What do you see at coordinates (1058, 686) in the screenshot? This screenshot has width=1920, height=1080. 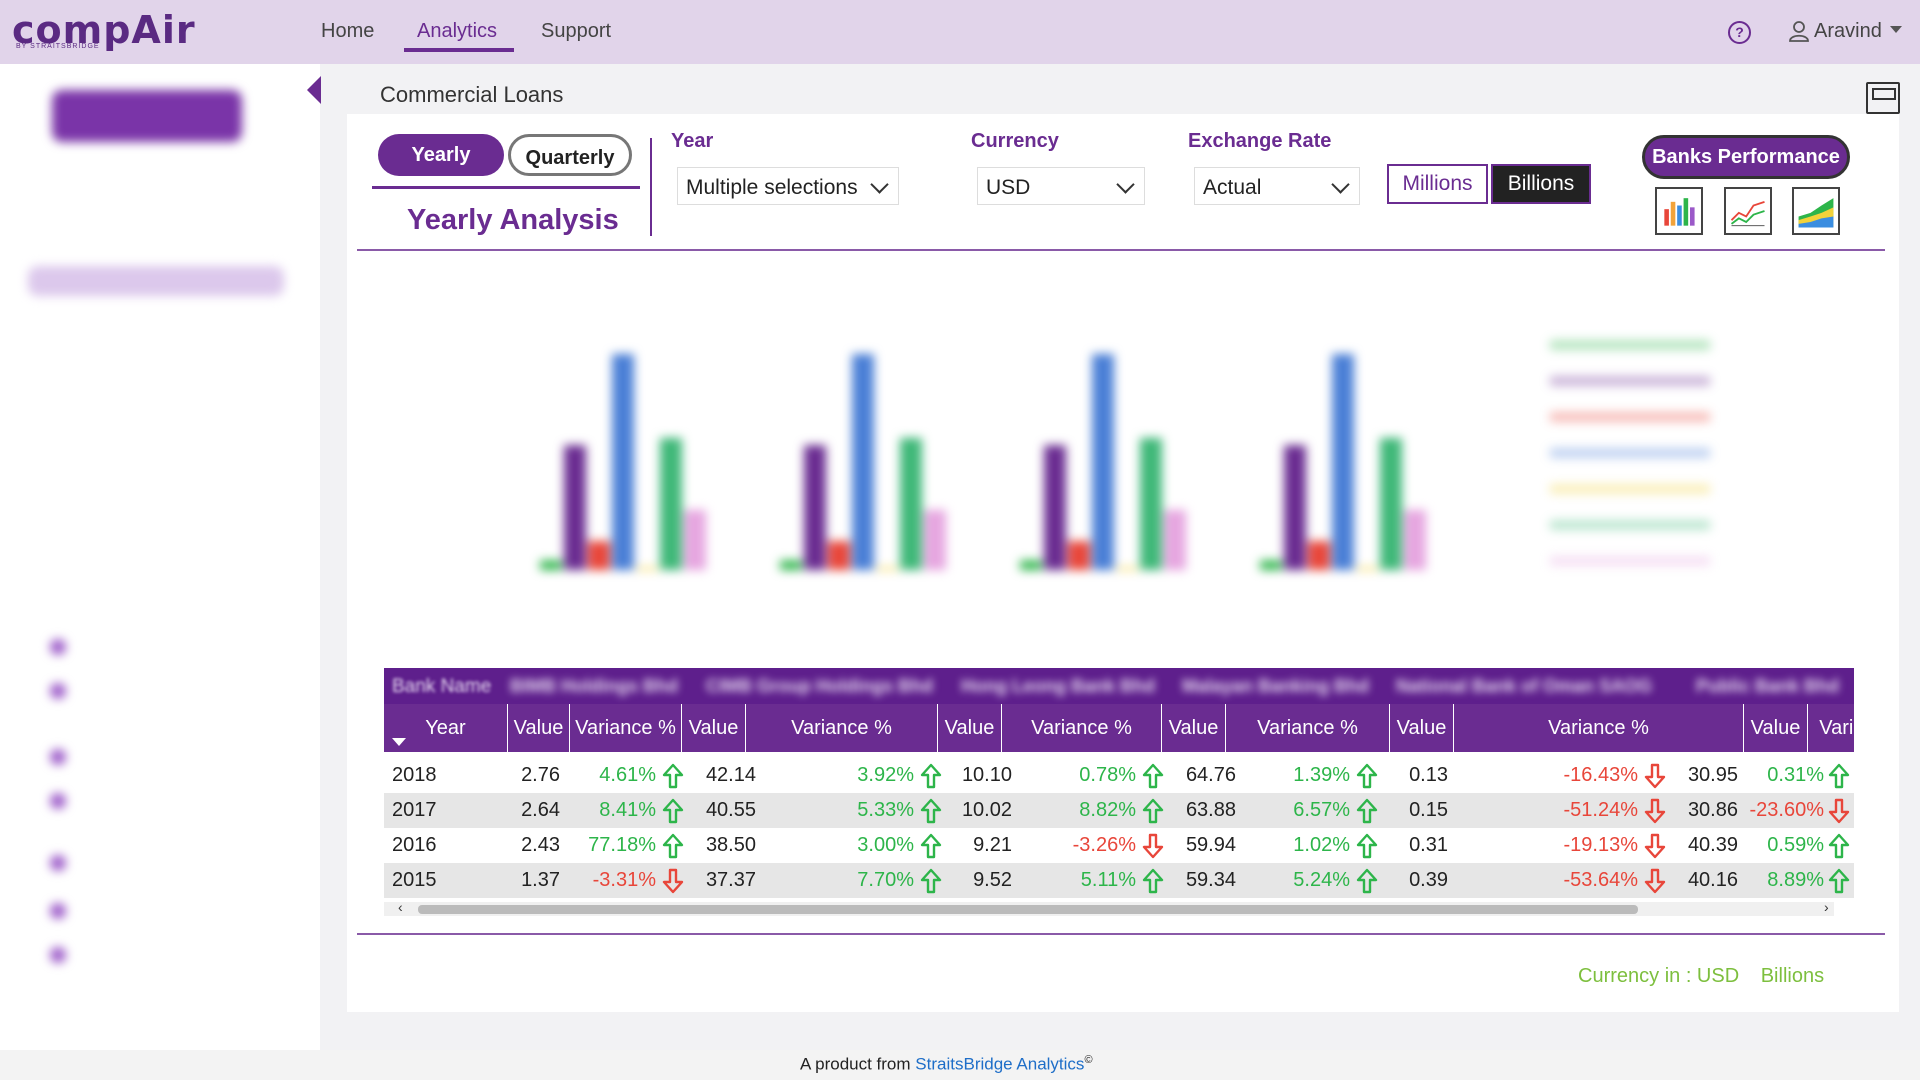 I see `bank-header: Hong Leong Bank Bhd` at bounding box center [1058, 686].